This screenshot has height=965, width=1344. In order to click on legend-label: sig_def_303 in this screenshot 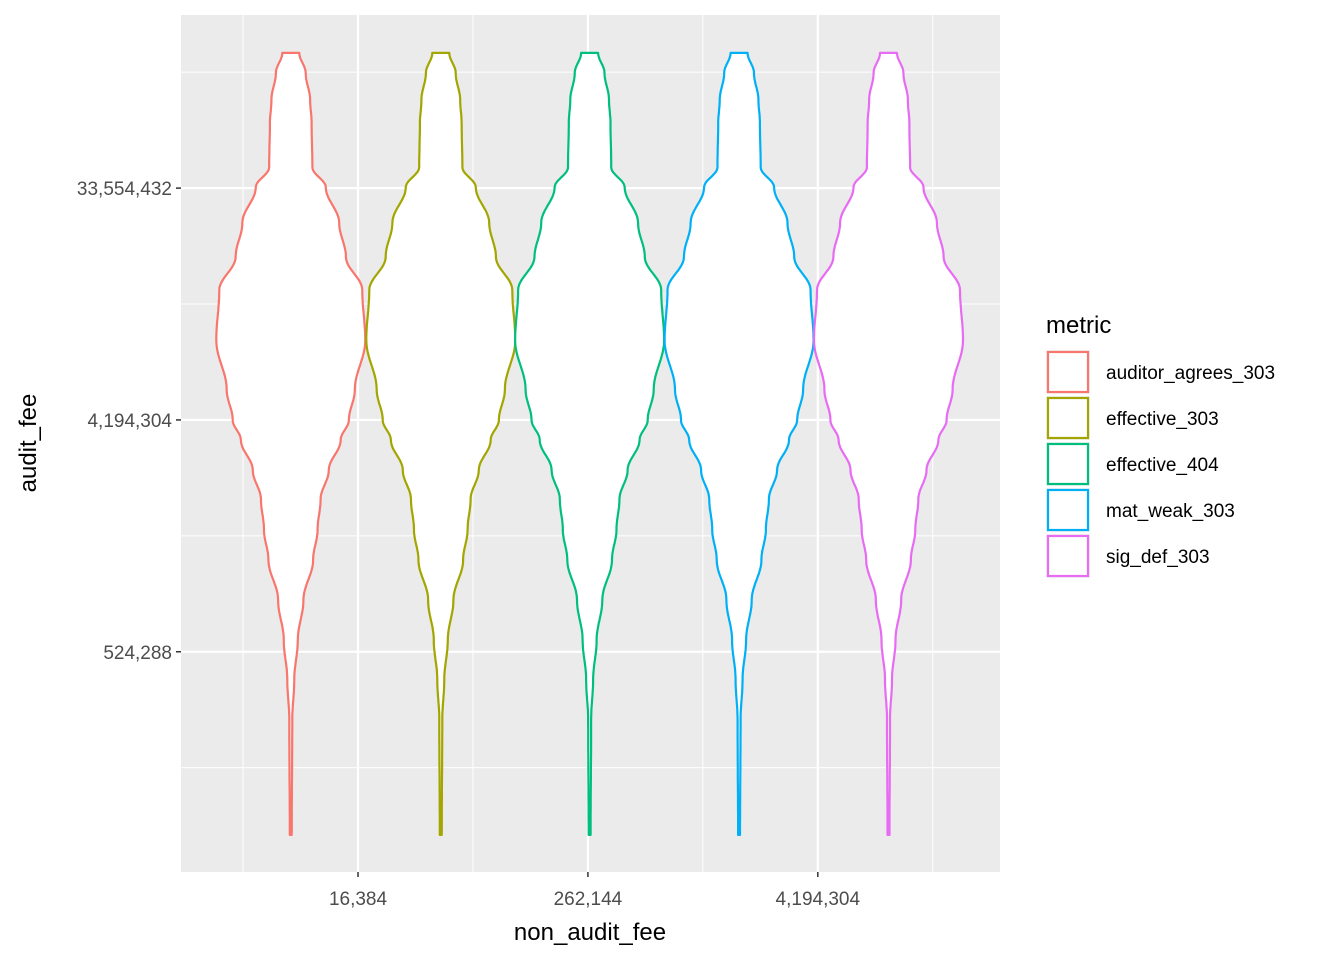, I will do `click(1158, 557)`.